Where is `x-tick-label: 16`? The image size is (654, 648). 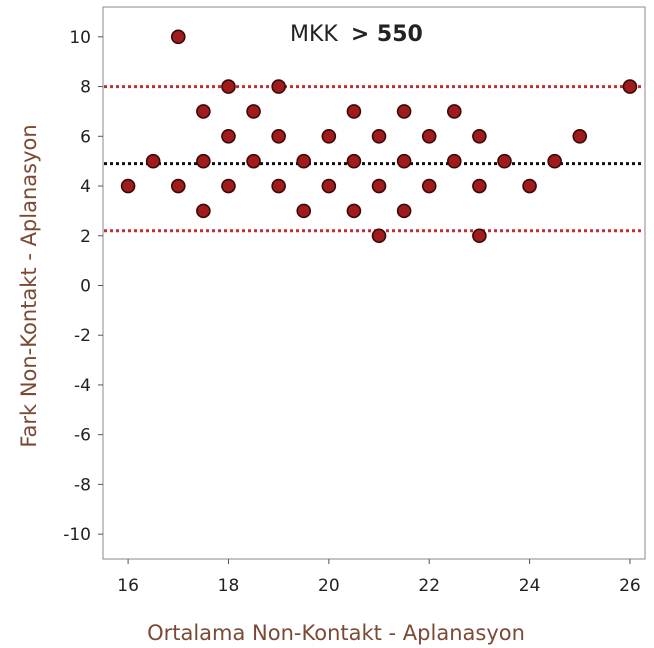
x-tick-label: 16 is located at coordinates (128, 586).